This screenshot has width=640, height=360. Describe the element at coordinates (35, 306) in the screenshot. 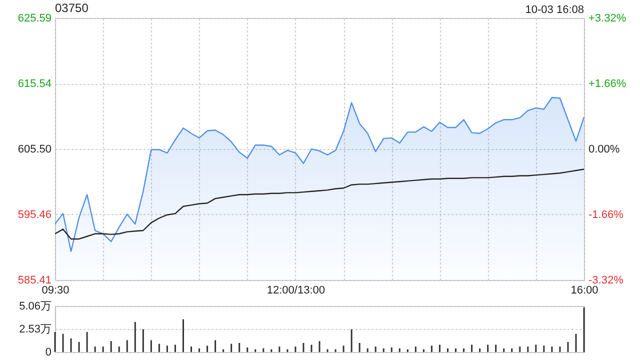

I see `y-tick-label: 5.06万` at that location.